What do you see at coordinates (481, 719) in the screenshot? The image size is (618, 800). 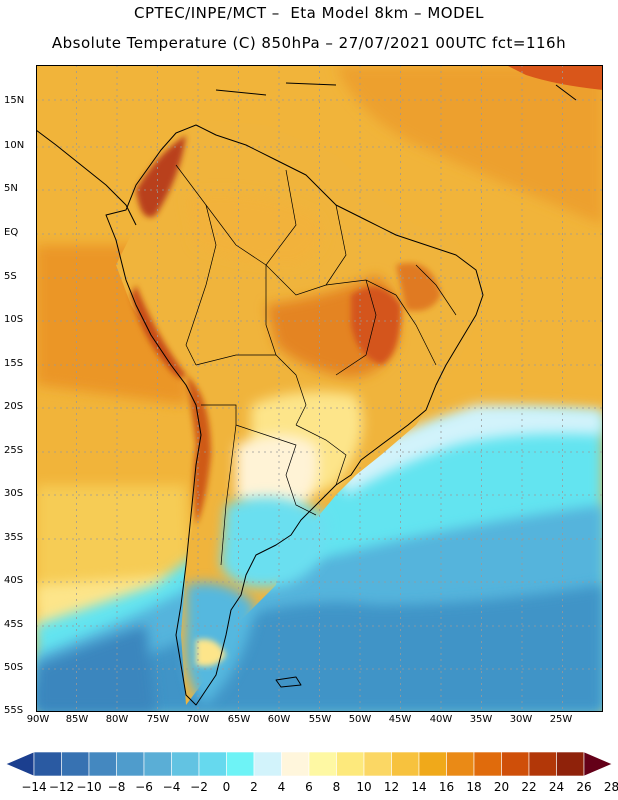 I see `lon-label-35w: 35W` at bounding box center [481, 719].